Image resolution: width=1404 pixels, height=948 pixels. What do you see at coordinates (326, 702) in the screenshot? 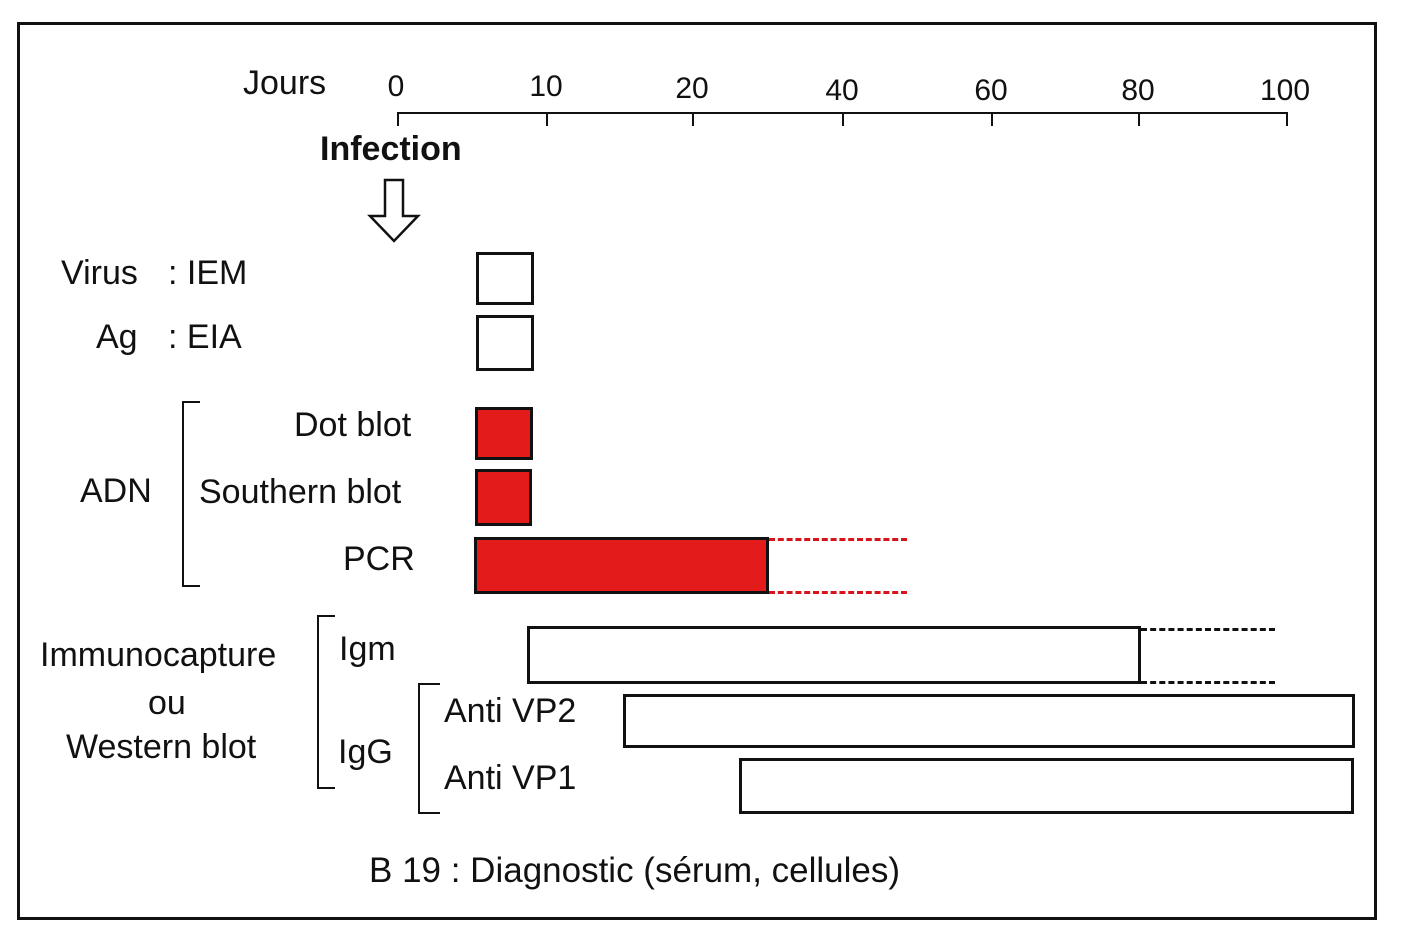
I see `antibody-bracket` at bounding box center [326, 702].